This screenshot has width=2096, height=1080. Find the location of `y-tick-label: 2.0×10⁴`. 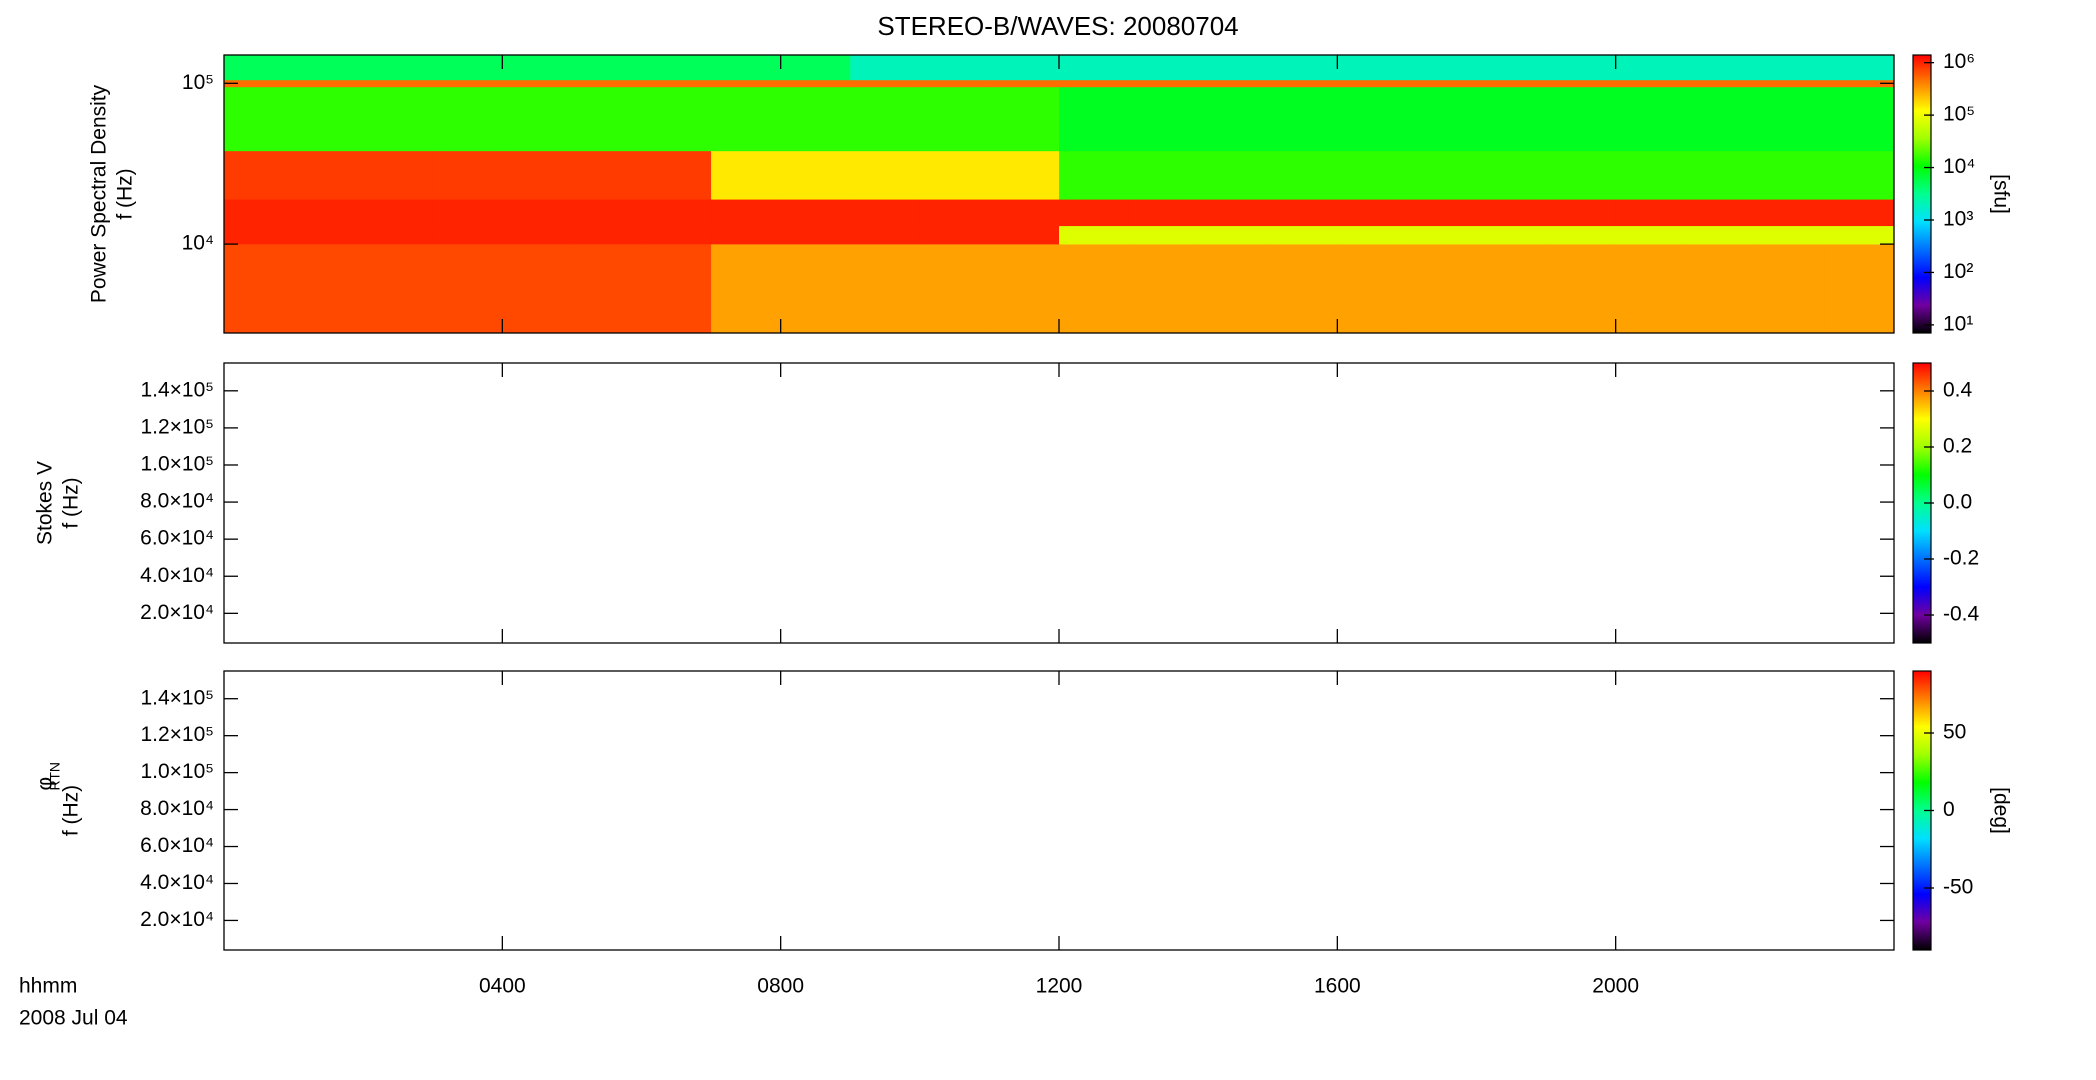

y-tick-label: 2.0×10⁴ is located at coordinates (177, 612).